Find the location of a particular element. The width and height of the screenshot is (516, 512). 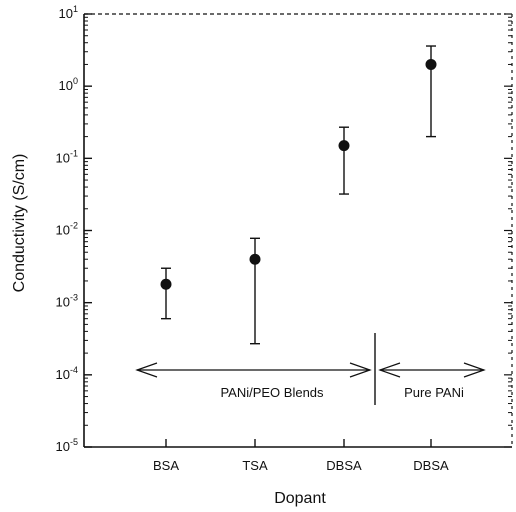

y-tick-label: 10¹ is located at coordinates (68, 12).